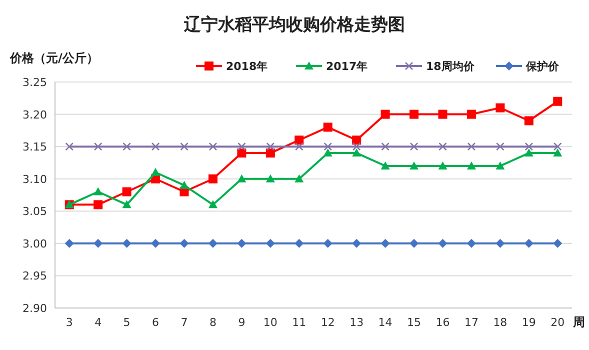 The image size is (589, 350). I want to click on x-tick-label: 13, so click(357, 322).